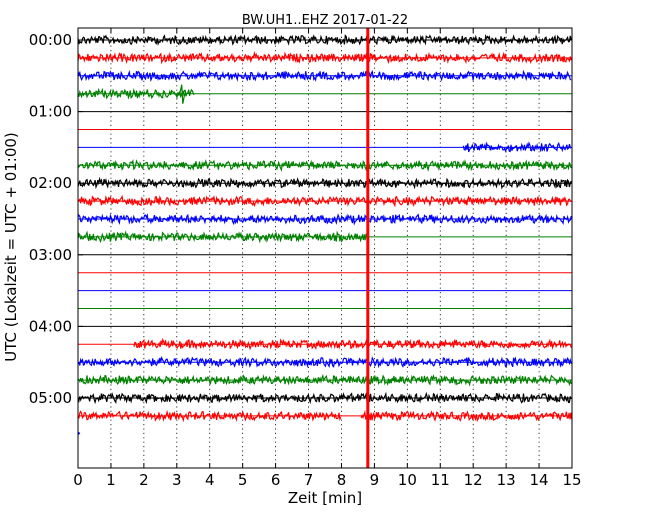 Image resolution: width=650 pixels, height=520 pixels. I want to click on y-axis-label: UTC (Lokalzeit = UTC + 01:00), so click(11, 247).